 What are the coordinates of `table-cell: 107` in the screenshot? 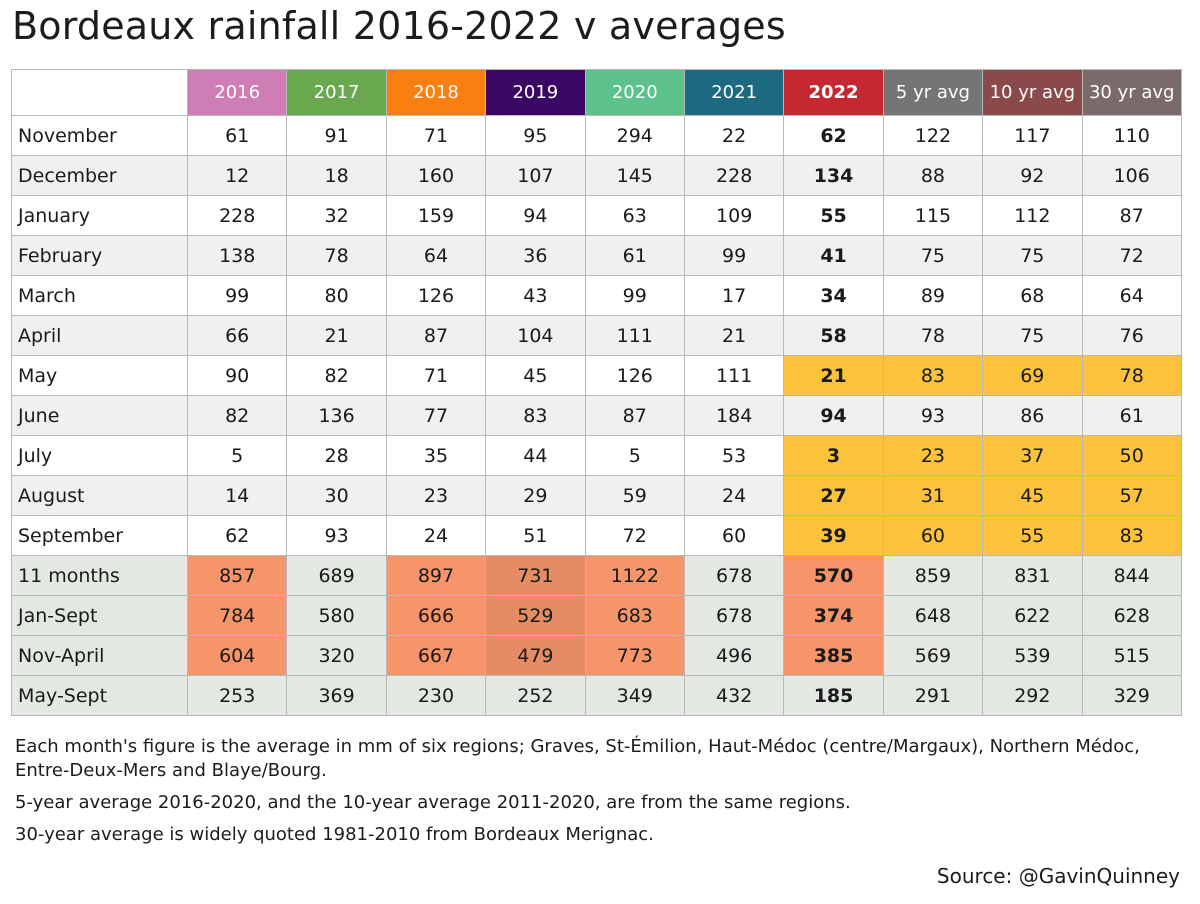 It's located at (535, 175).